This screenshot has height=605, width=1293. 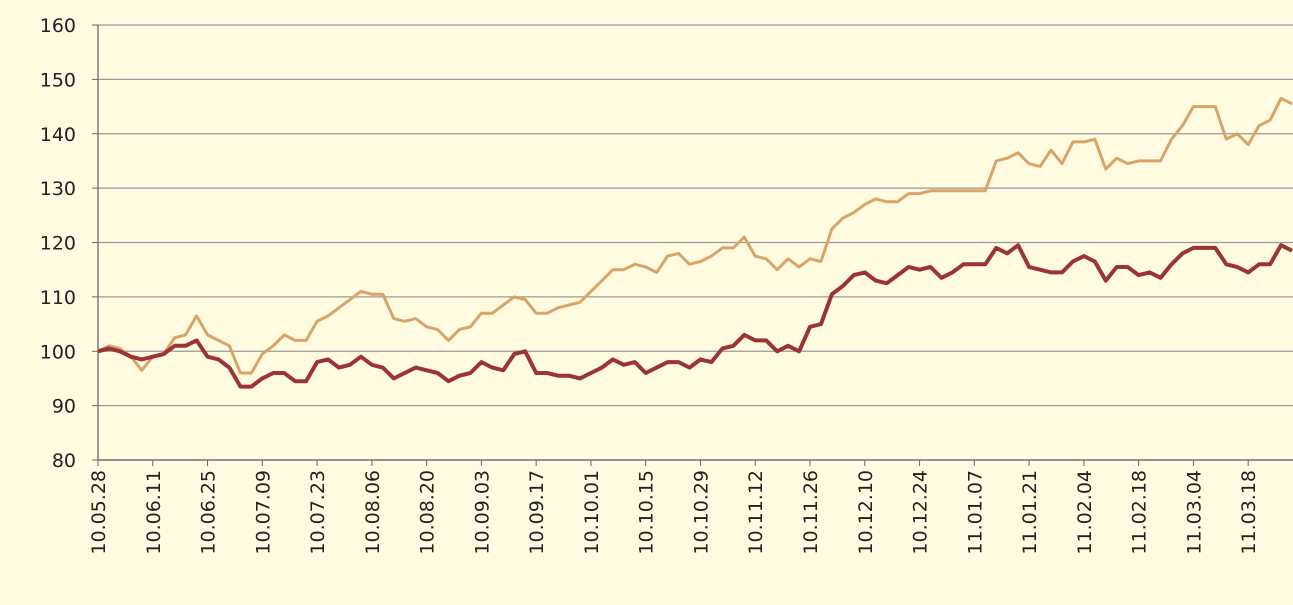 I want to click on x-tick-label: 10.06.11, so click(x=154, y=512).